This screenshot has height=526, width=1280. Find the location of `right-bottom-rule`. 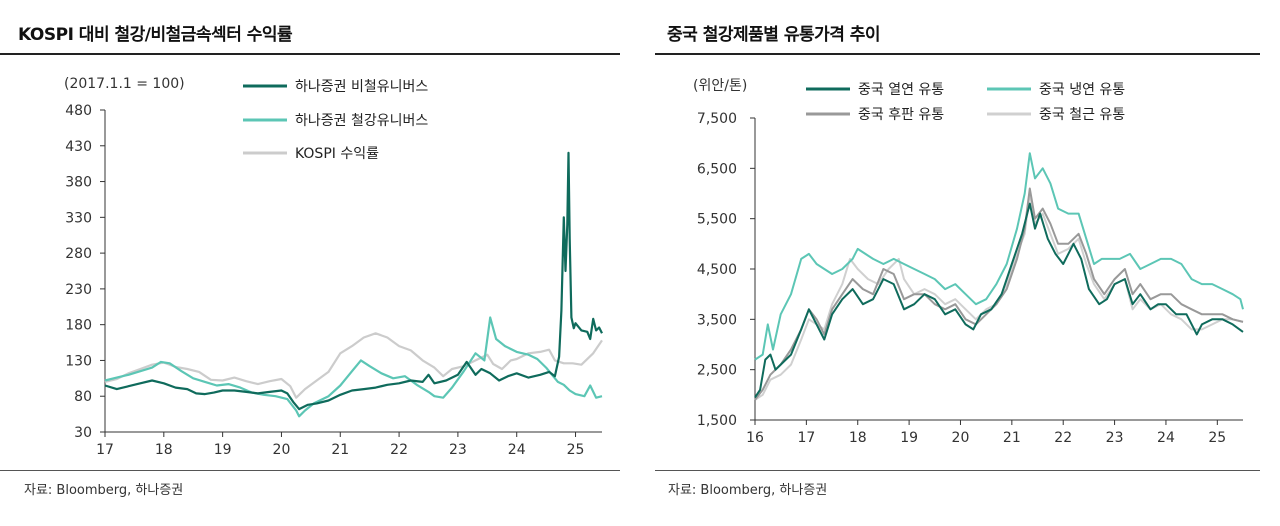

right-bottom-rule is located at coordinates (957, 470).